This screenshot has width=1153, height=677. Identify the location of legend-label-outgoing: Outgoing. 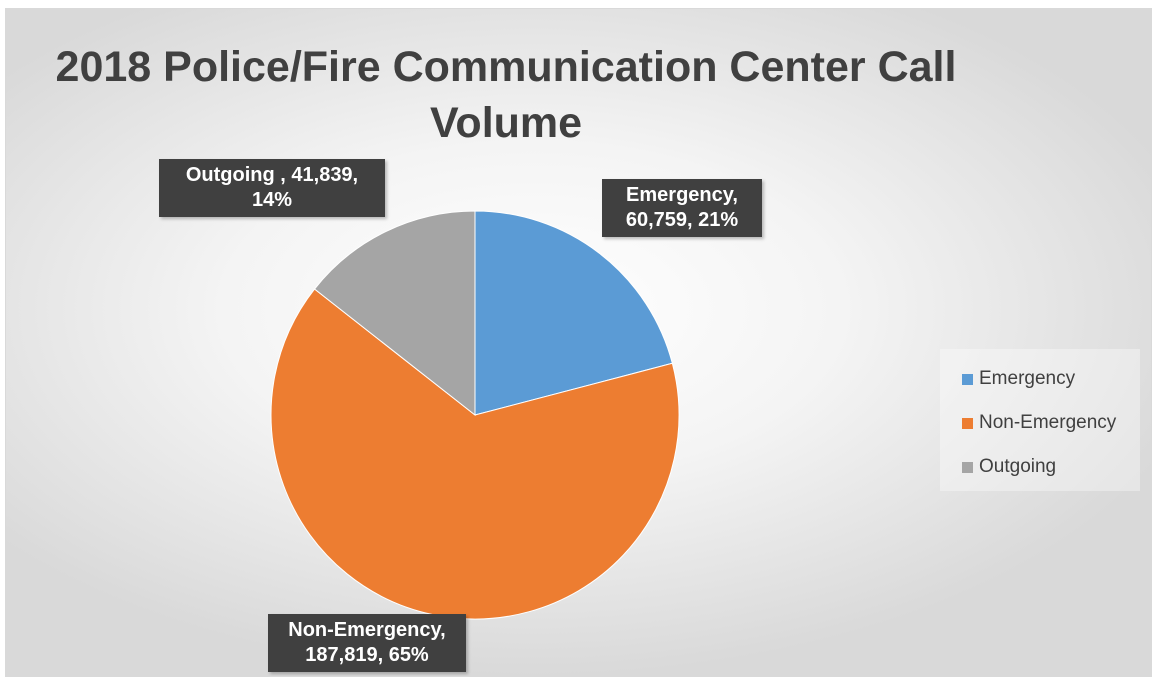
(1018, 466).